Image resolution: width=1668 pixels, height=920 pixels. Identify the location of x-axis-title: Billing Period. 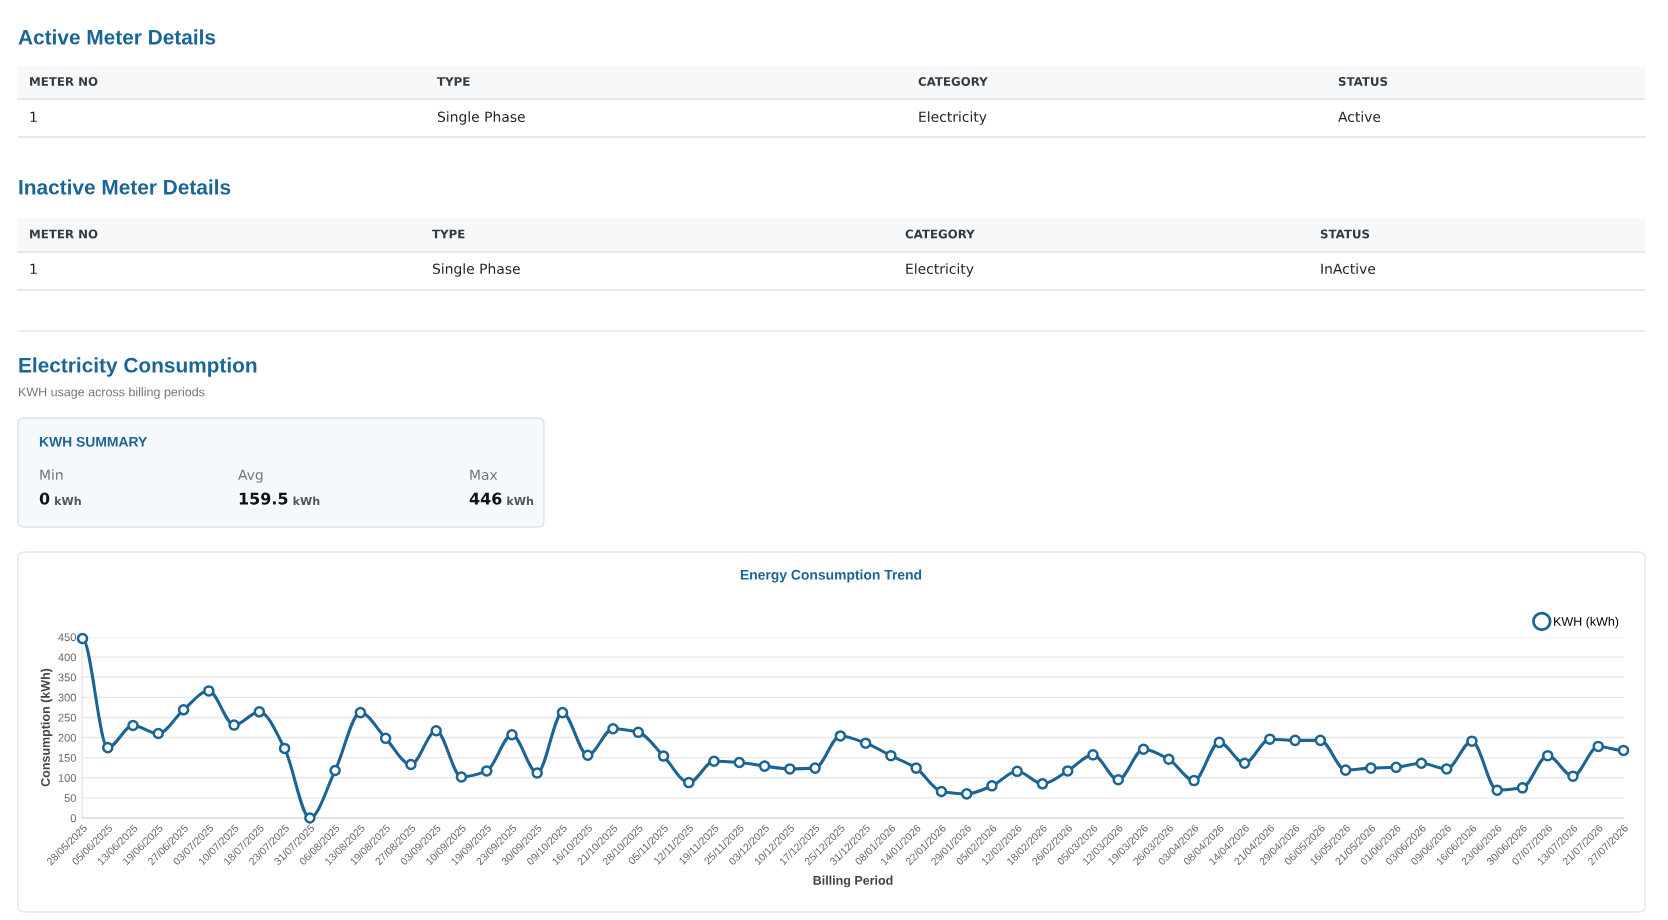
(853, 881).